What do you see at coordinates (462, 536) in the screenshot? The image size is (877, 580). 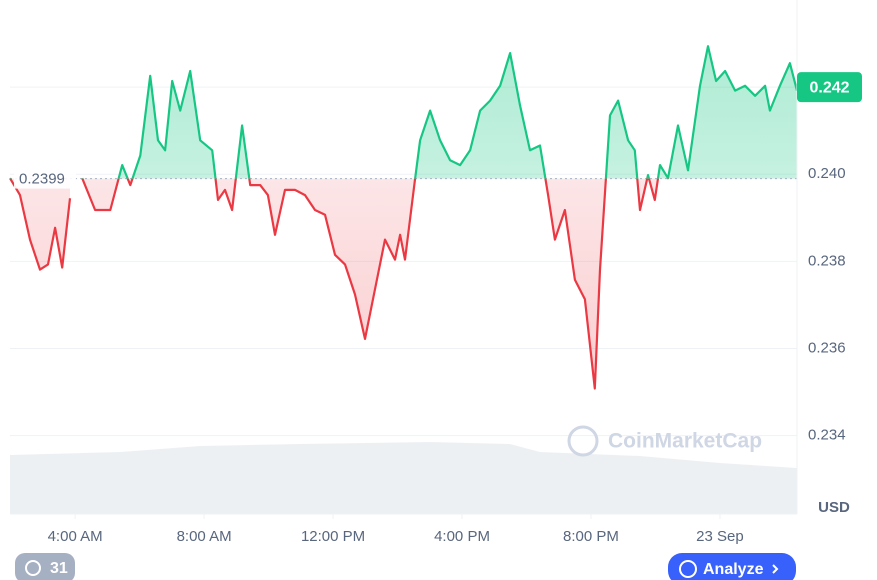 I see `x-tick-label: 4:00 PM` at bounding box center [462, 536].